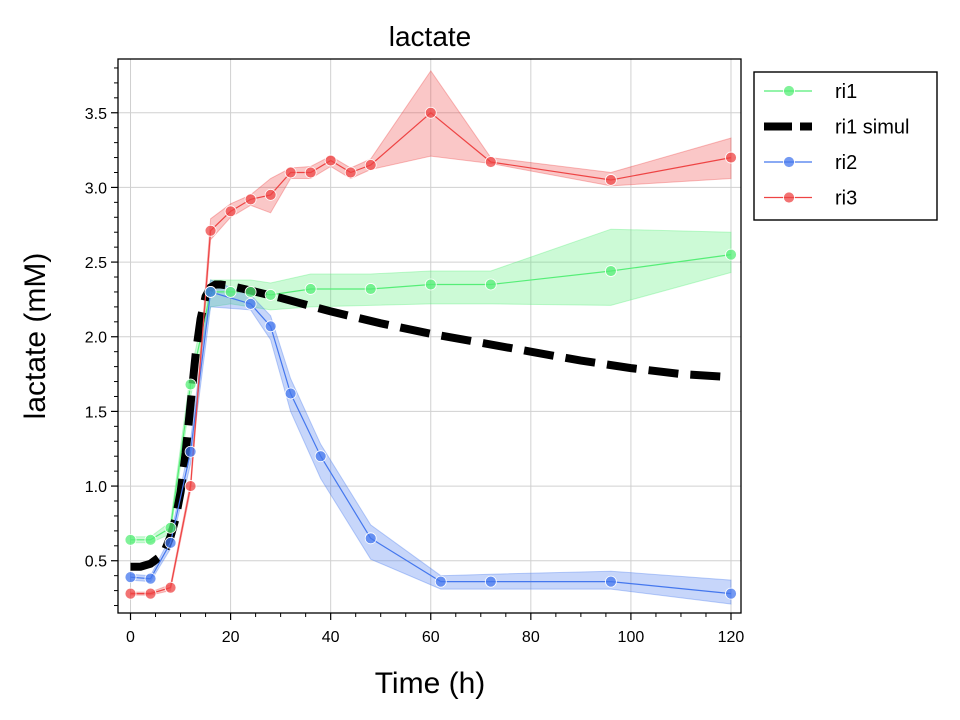 The image size is (960, 720). I want to click on legend-label-ri1: ri1, so click(846, 92).